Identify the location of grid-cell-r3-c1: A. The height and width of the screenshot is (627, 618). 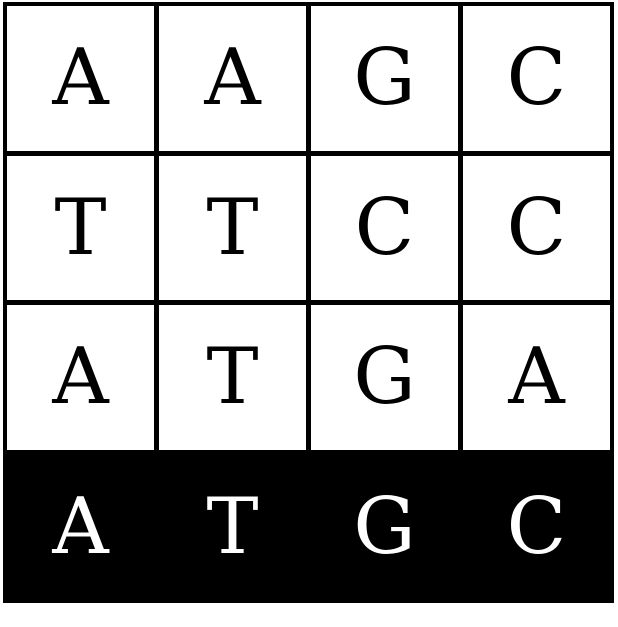
(80, 377).